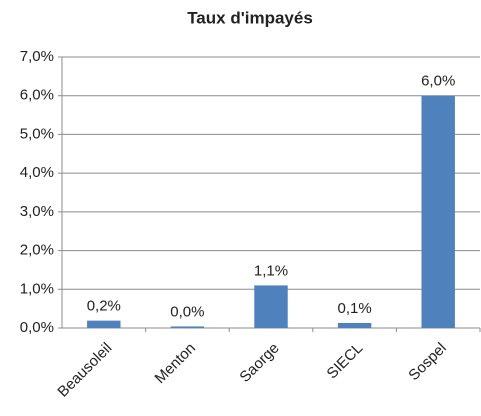 The image size is (481, 416). Describe the element at coordinates (250, 17) in the screenshot. I see `chart-title: Taux d'impayés` at that location.